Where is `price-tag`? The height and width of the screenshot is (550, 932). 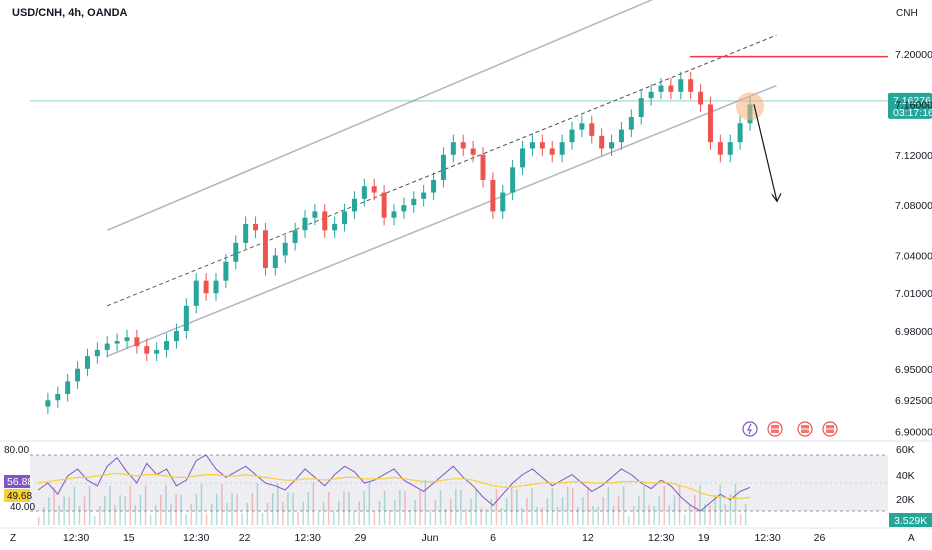
price-tag is located at coordinates (910, 105).